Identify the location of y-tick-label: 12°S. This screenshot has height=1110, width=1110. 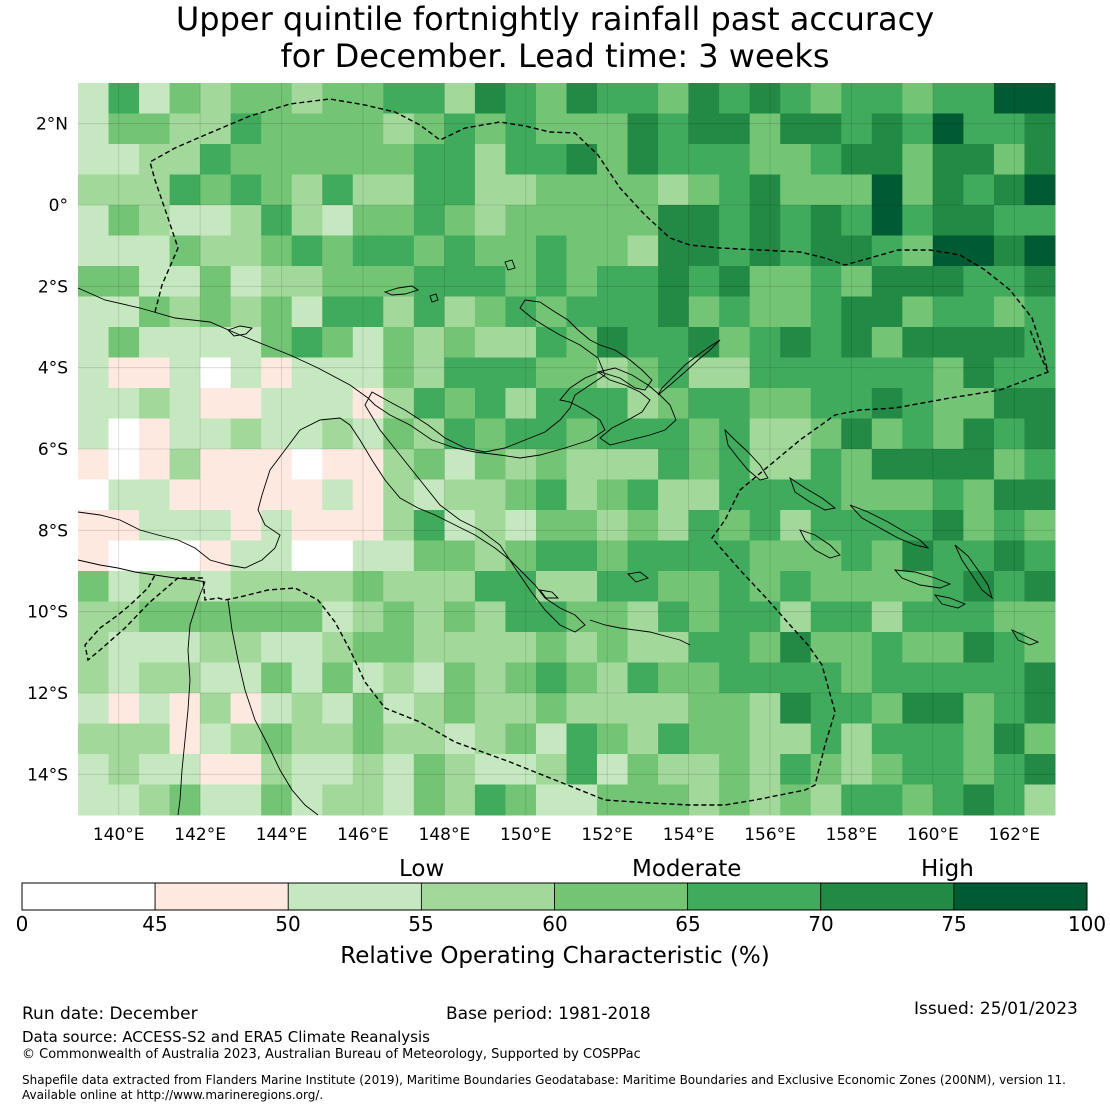
(47, 694).